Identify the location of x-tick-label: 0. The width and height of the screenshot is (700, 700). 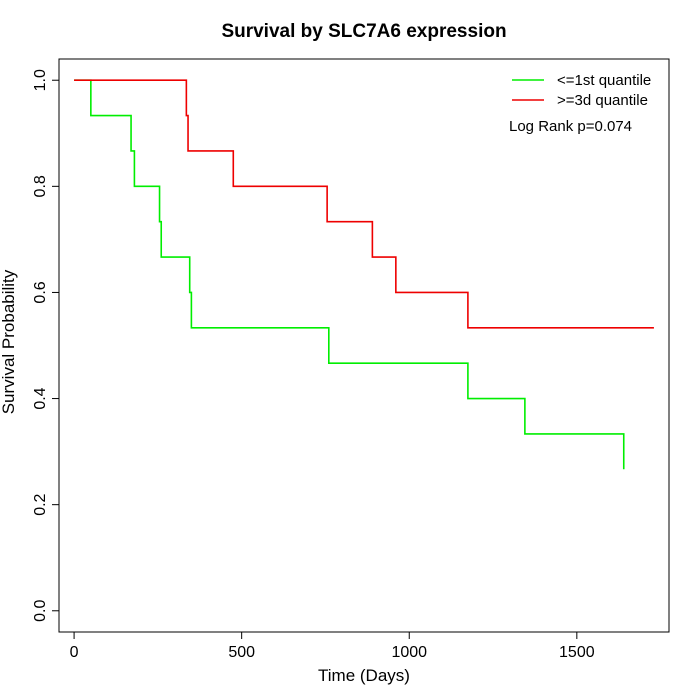
(74, 652).